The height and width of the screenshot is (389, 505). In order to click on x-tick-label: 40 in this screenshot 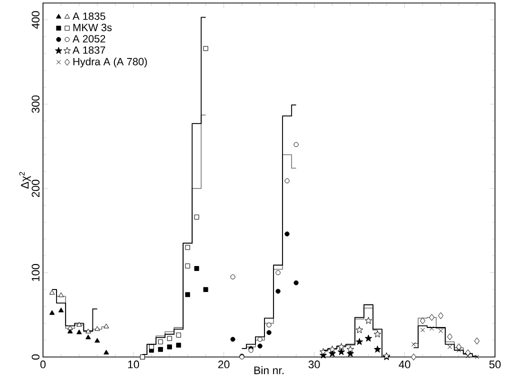, I will do `click(404, 364)`.